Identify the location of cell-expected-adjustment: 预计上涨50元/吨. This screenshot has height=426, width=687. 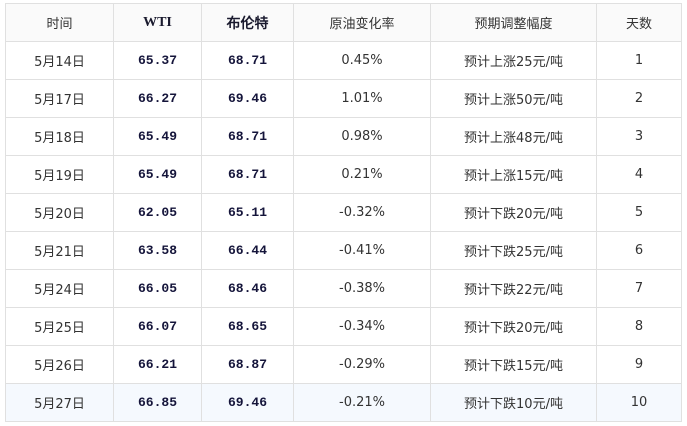
(513, 98).